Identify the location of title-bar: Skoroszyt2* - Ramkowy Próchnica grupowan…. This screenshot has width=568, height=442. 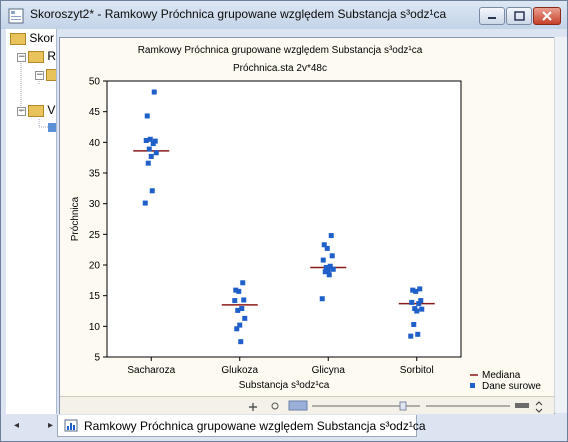
(284, 15).